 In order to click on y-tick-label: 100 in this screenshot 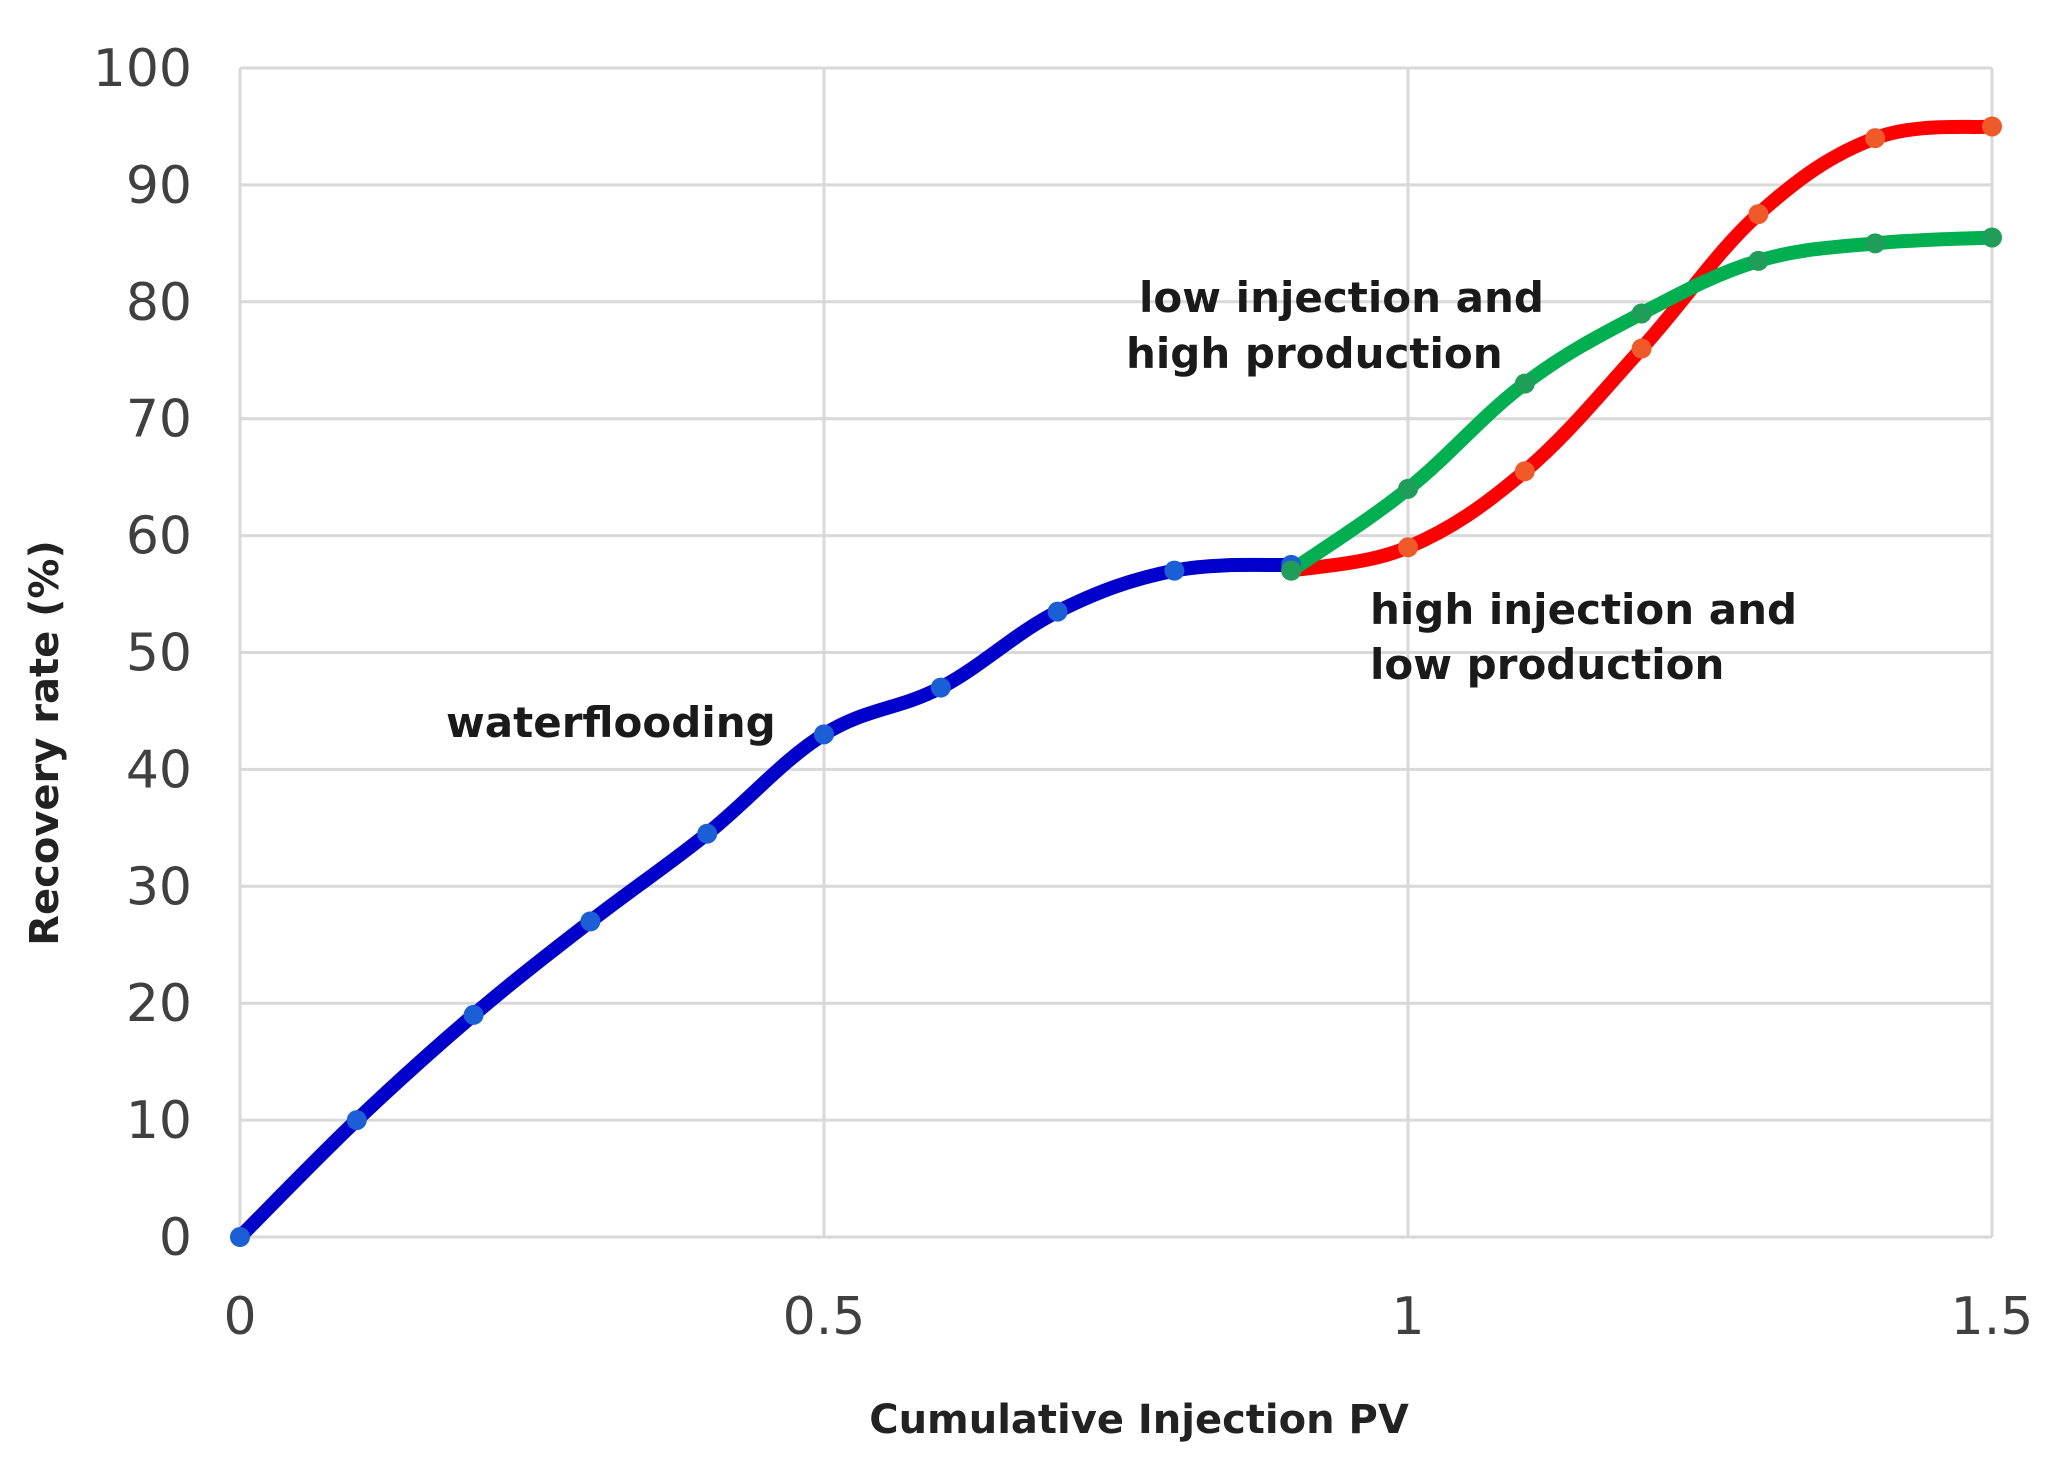, I will do `click(142, 69)`.